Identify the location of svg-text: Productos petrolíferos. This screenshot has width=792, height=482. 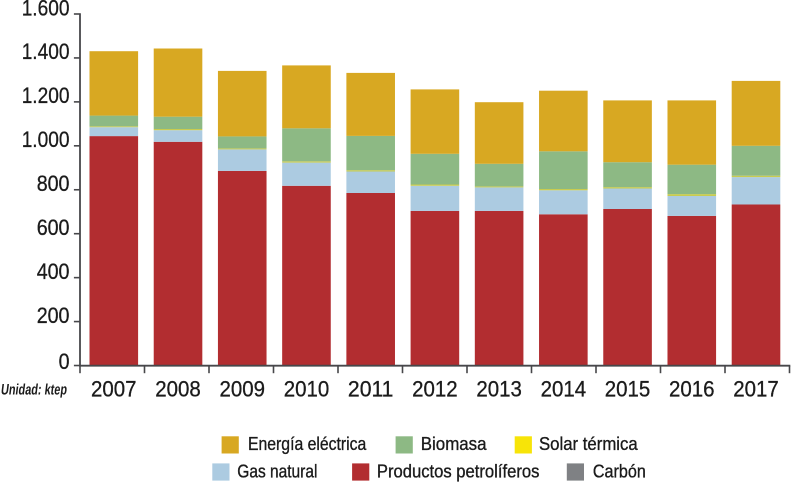
(458, 470).